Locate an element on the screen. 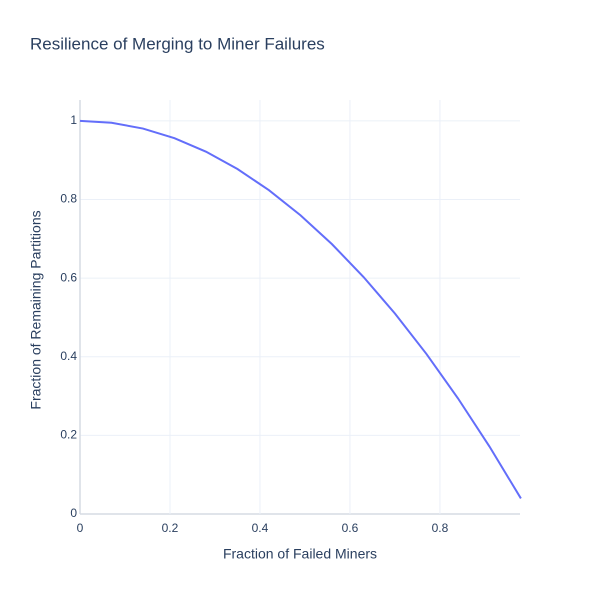  x-tick-label: 0.2 is located at coordinates (170, 528).